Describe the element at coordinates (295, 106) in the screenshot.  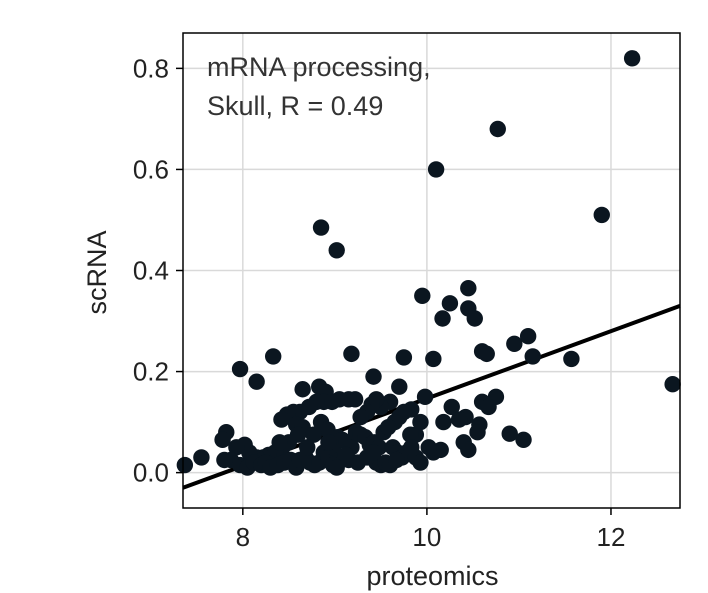
I see `annotation-line-2: Skull, R = 0.49` at that location.